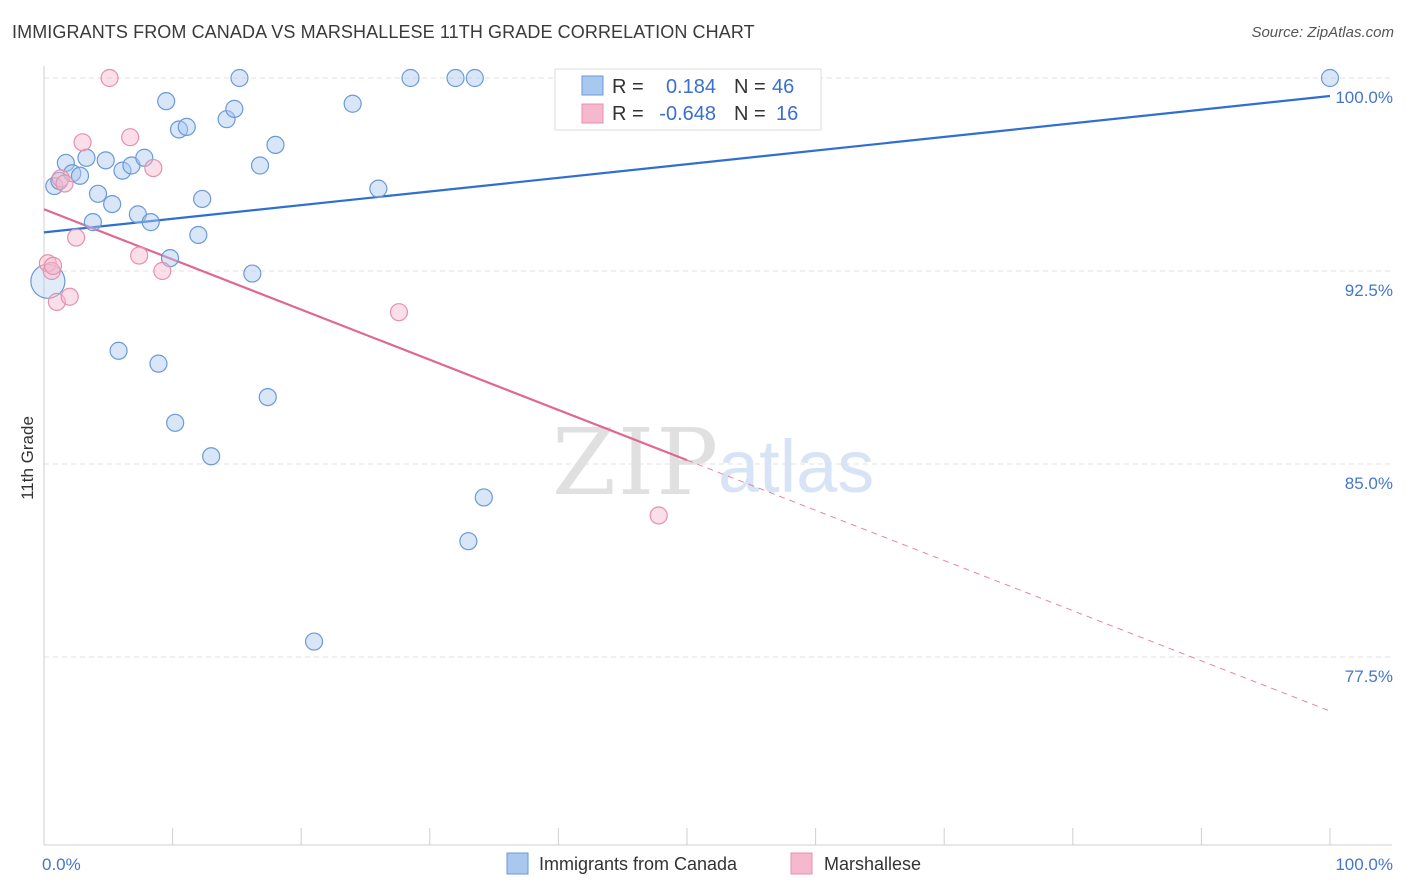  Describe the element at coordinates (1369, 676) in the screenshot. I see `y-tick-label-3: 77.5%` at that location.